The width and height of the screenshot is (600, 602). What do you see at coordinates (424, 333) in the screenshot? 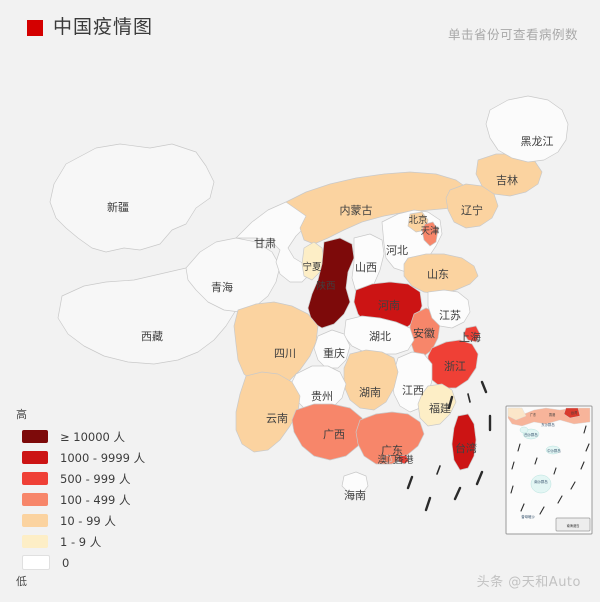
I see `label-anhui: 安徽` at bounding box center [424, 333].